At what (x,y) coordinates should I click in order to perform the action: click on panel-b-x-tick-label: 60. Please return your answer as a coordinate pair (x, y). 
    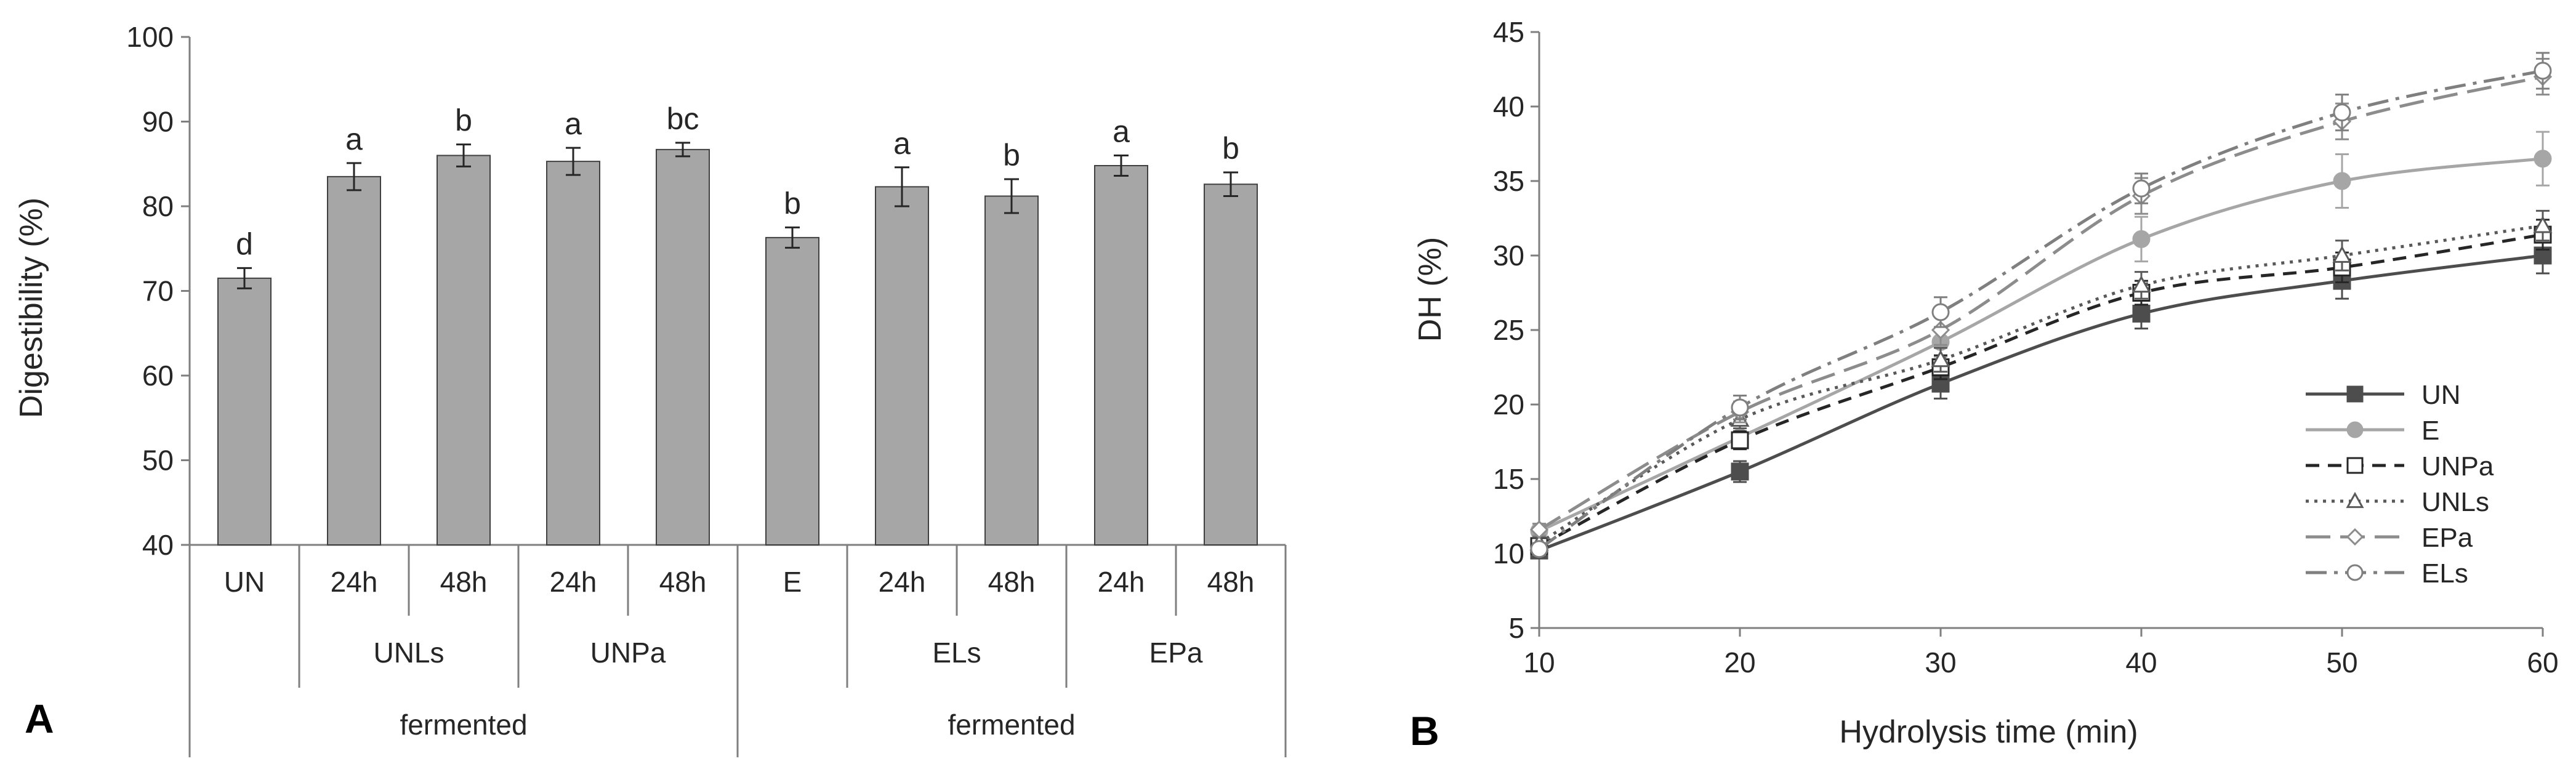
    Looking at the image, I should click on (2542, 662).